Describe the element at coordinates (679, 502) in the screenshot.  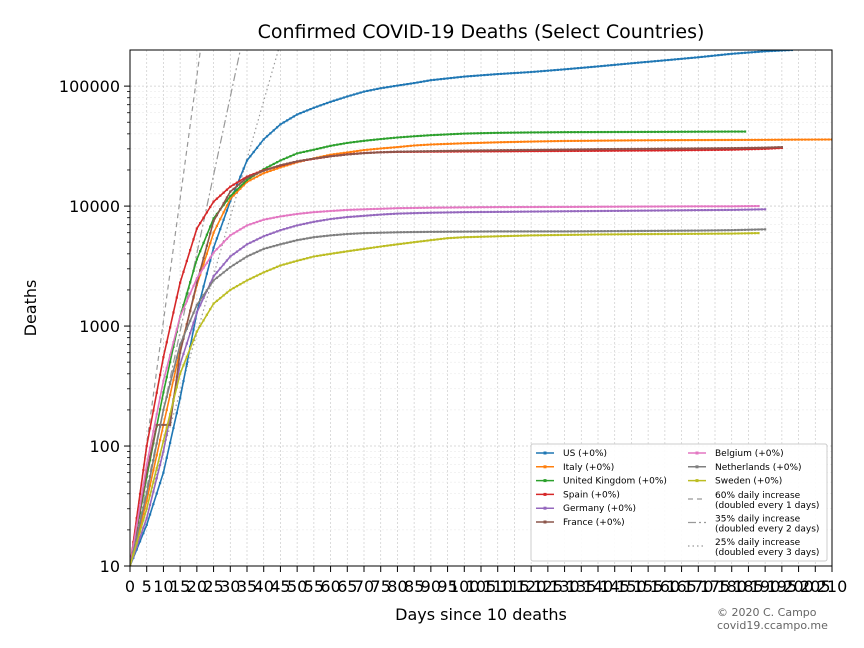
I see `legend-box` at that location.